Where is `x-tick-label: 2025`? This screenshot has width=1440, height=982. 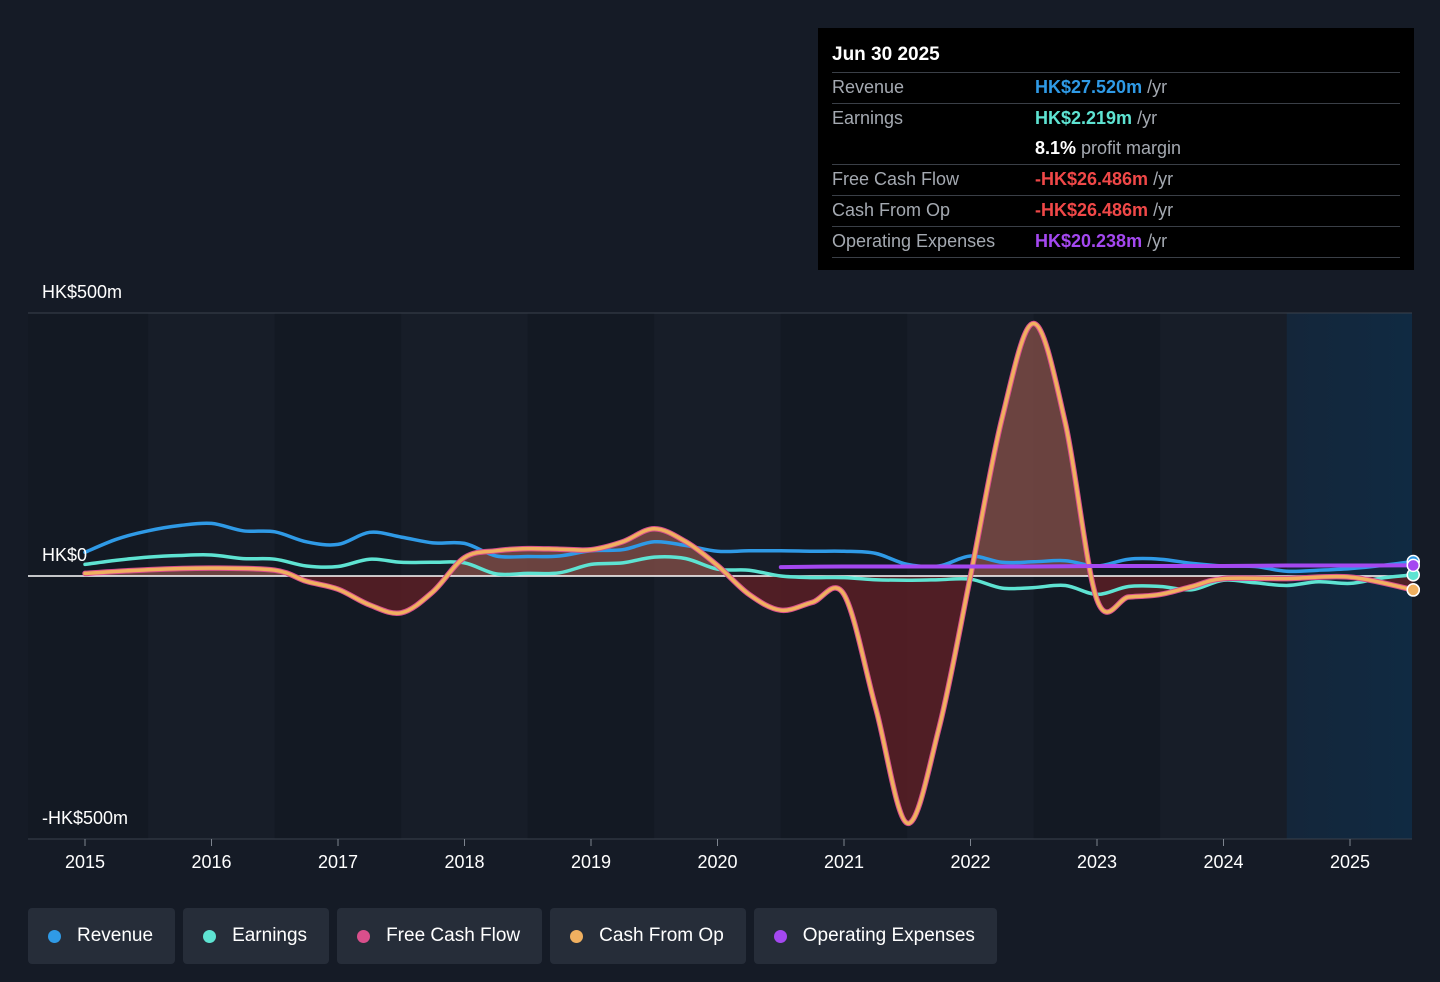 x-tick-label: 2025 is located at coordinates (1350, 862).